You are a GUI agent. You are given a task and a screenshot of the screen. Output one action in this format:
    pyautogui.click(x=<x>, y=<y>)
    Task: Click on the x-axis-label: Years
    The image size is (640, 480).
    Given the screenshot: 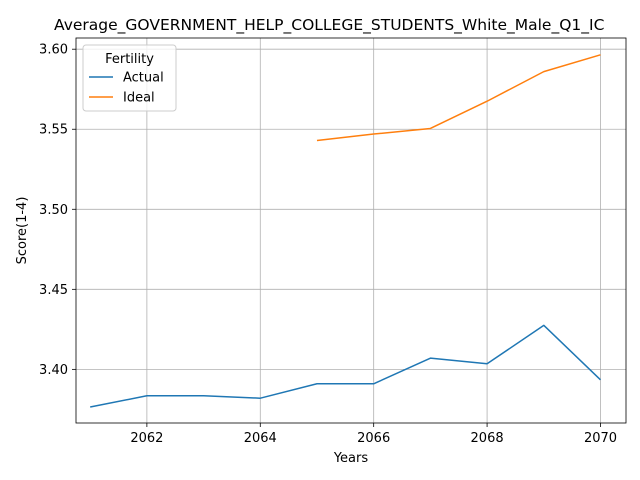 What is the action you would take?
    pyautogui.click(x=351, y=458)
    